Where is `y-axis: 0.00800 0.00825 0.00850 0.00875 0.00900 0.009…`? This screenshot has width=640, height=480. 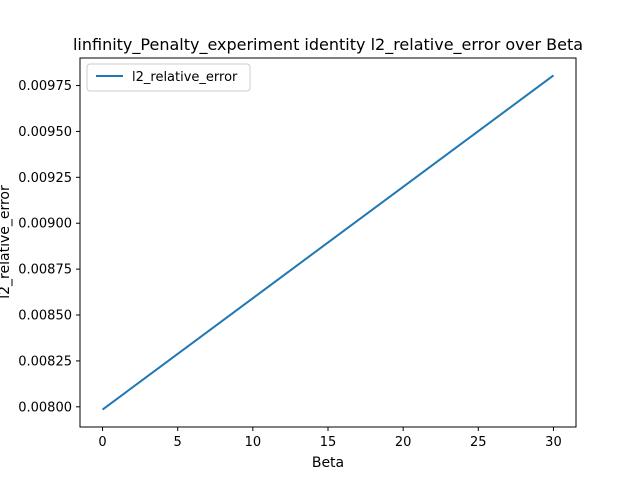 y-axis: 0.00800 0.00825 0.00850 0.00875 0.00900 0.009… is located at coordinates (49, 247).